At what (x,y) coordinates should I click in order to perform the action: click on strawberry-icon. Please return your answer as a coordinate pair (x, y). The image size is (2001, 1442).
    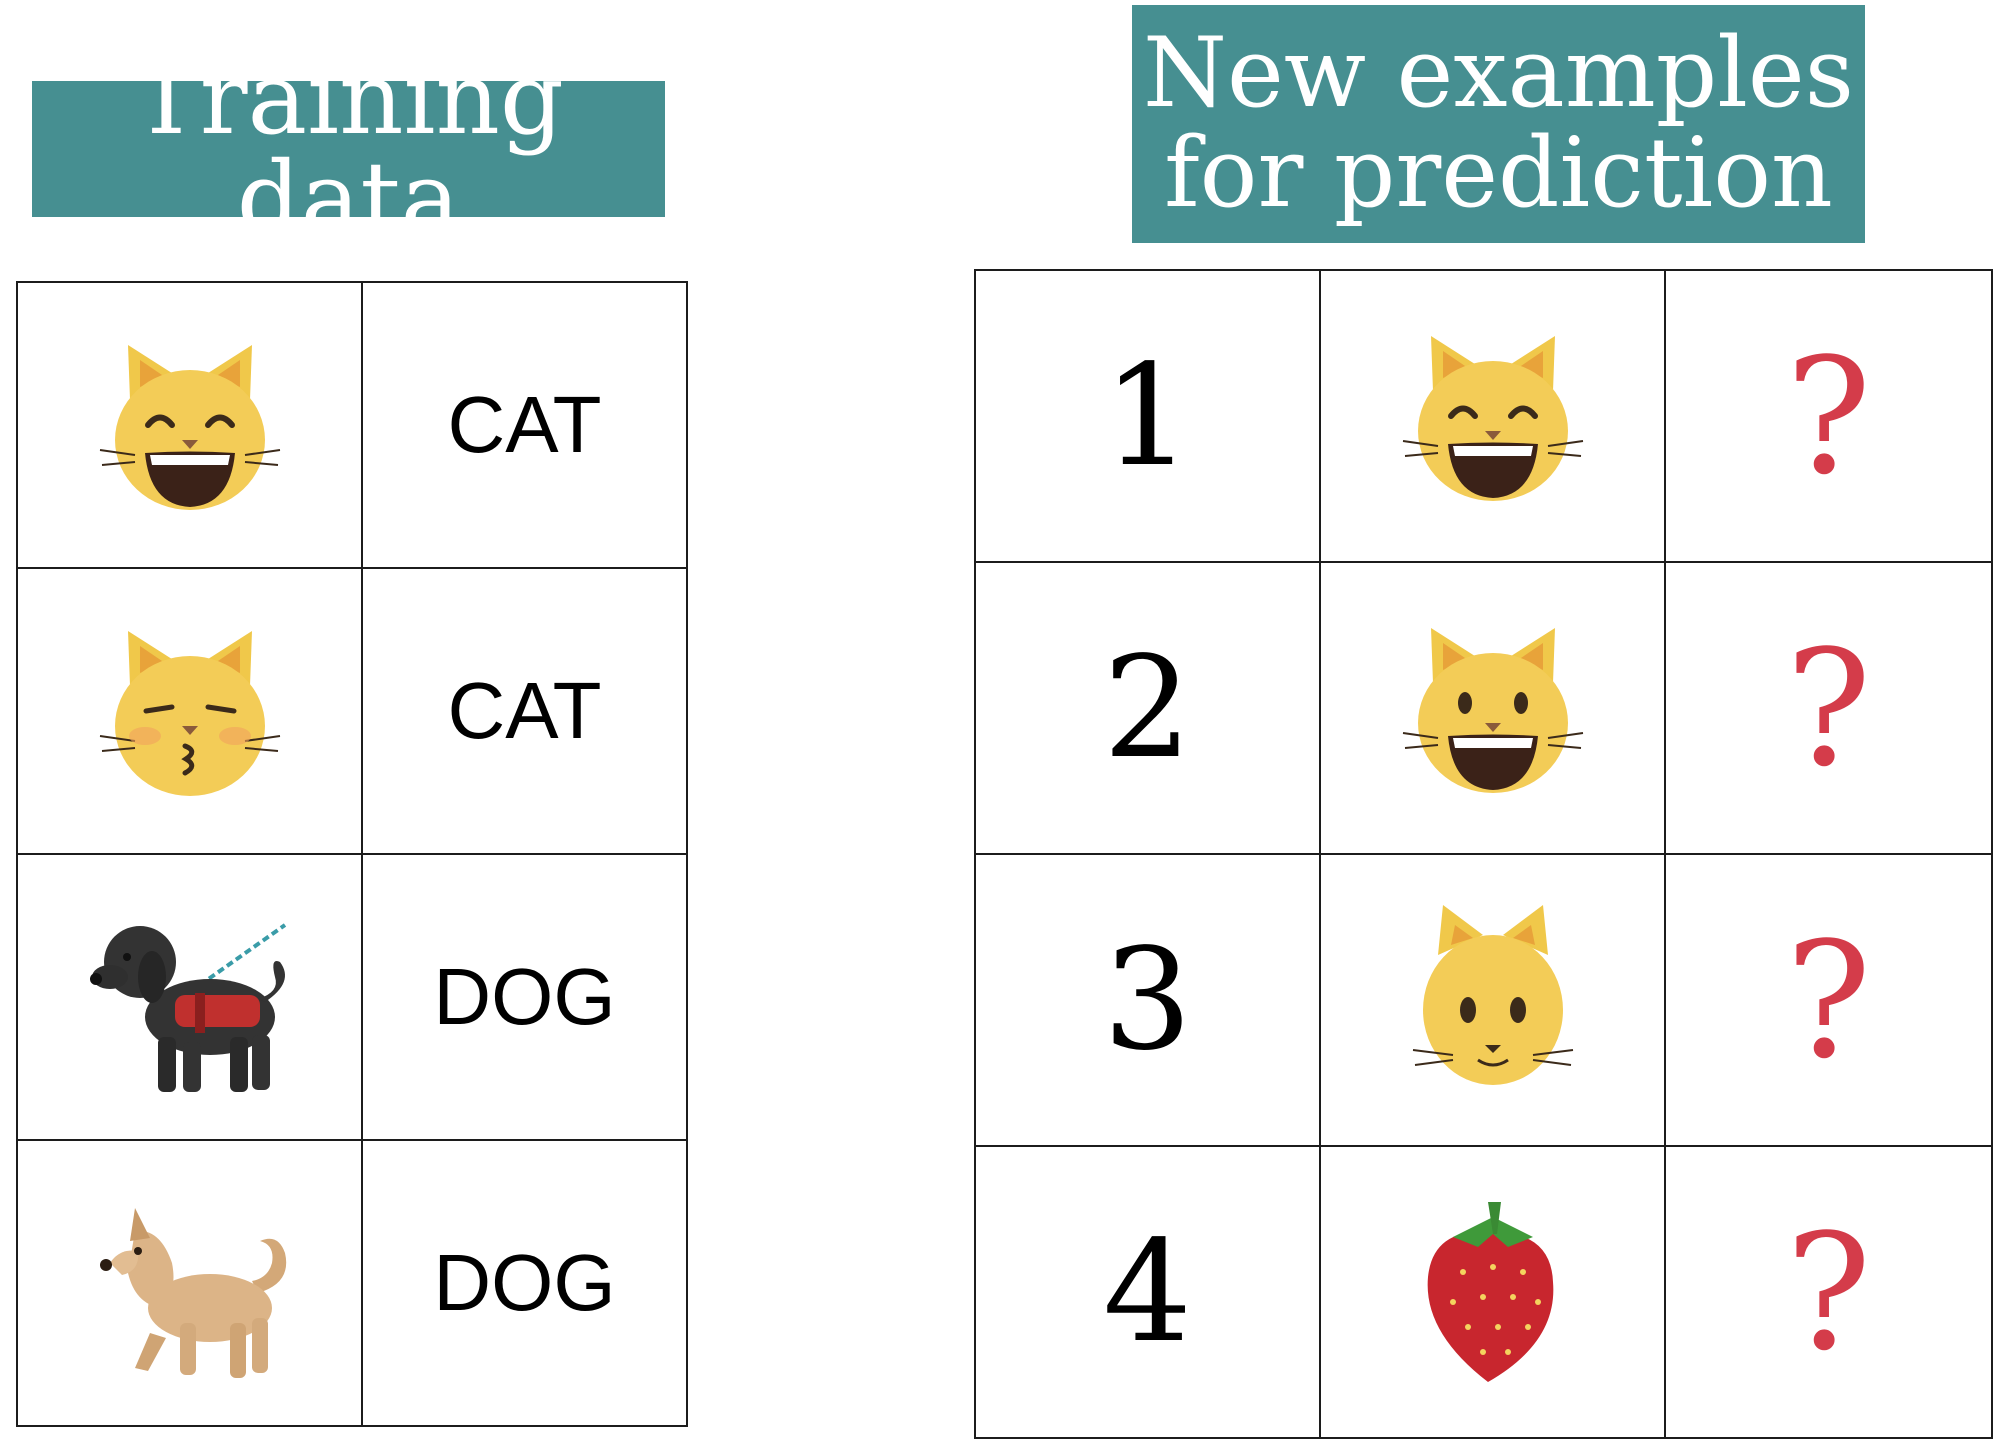
    Looking at the image, I should click on (1490, 1292).